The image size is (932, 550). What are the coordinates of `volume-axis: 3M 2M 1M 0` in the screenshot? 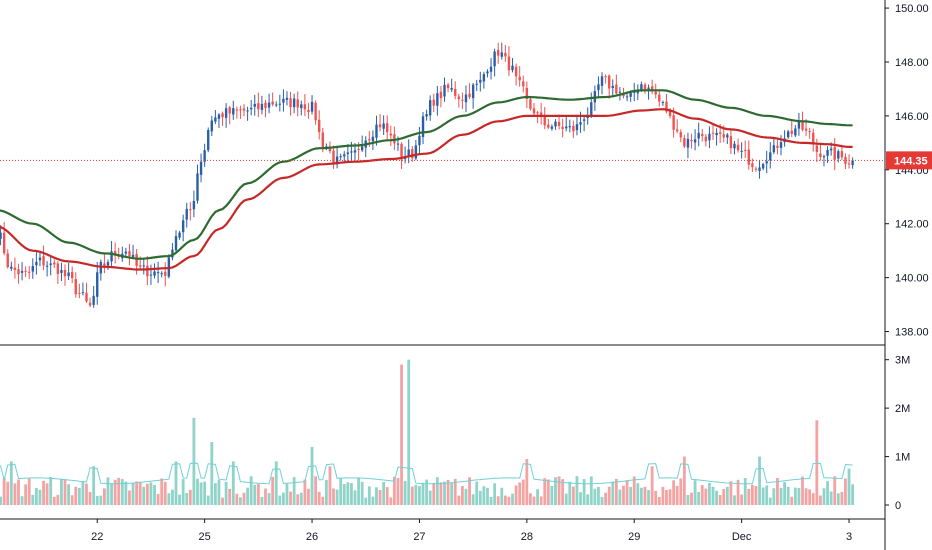 It's located at (897, 433).